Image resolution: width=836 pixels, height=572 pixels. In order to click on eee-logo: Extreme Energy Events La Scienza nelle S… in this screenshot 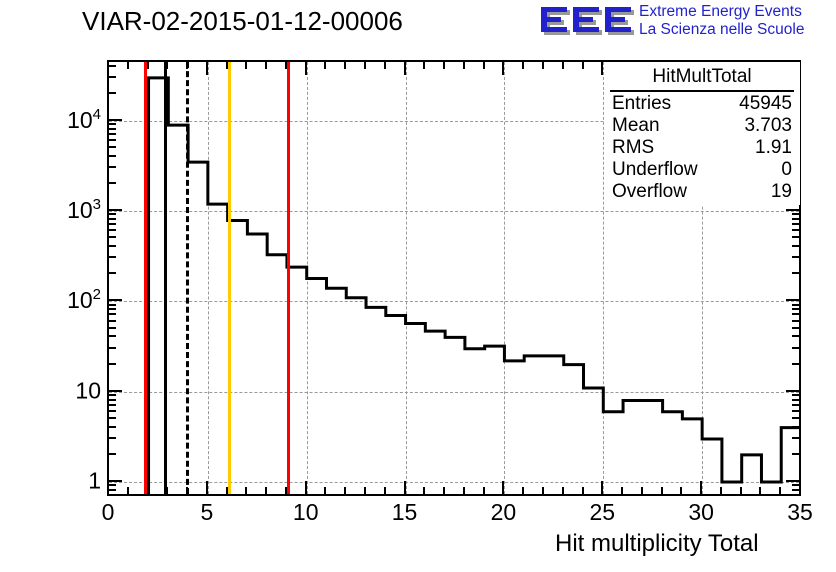, I will do `click(687, 22)`.